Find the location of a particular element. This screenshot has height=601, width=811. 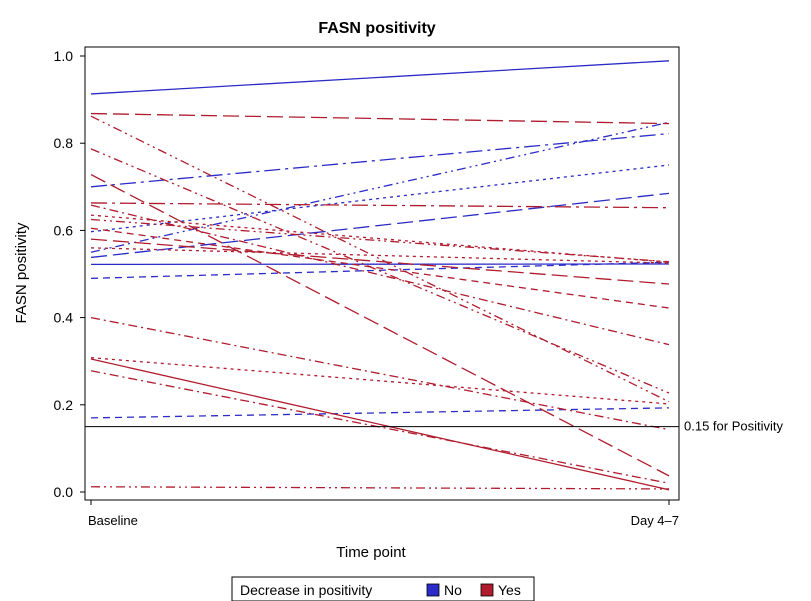

y-tick-label-3: 0.6 is located at coordinates (64, 230).